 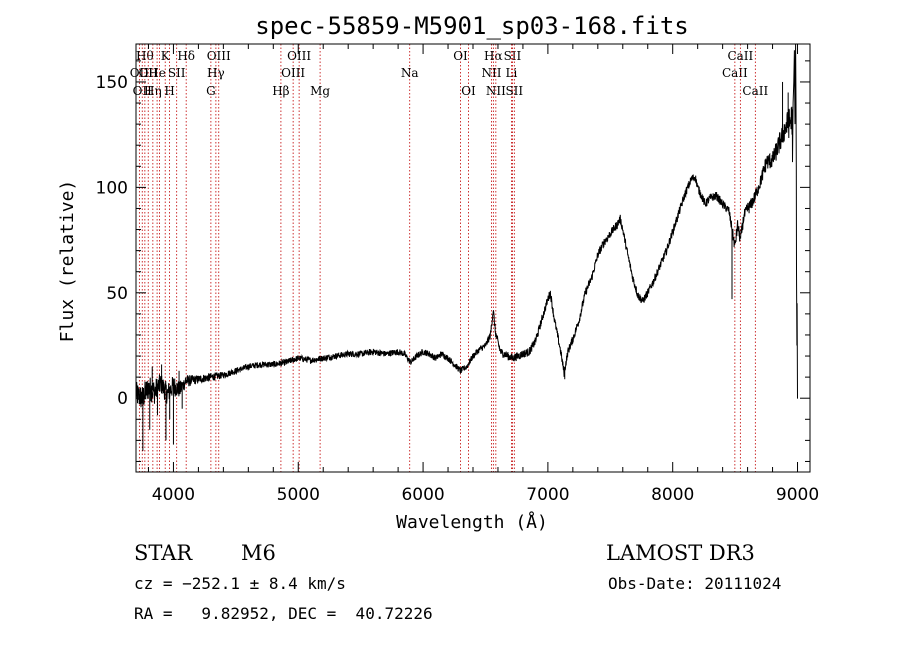 I want to click on line-marker-label: Hα, so click(x=493, y=56).